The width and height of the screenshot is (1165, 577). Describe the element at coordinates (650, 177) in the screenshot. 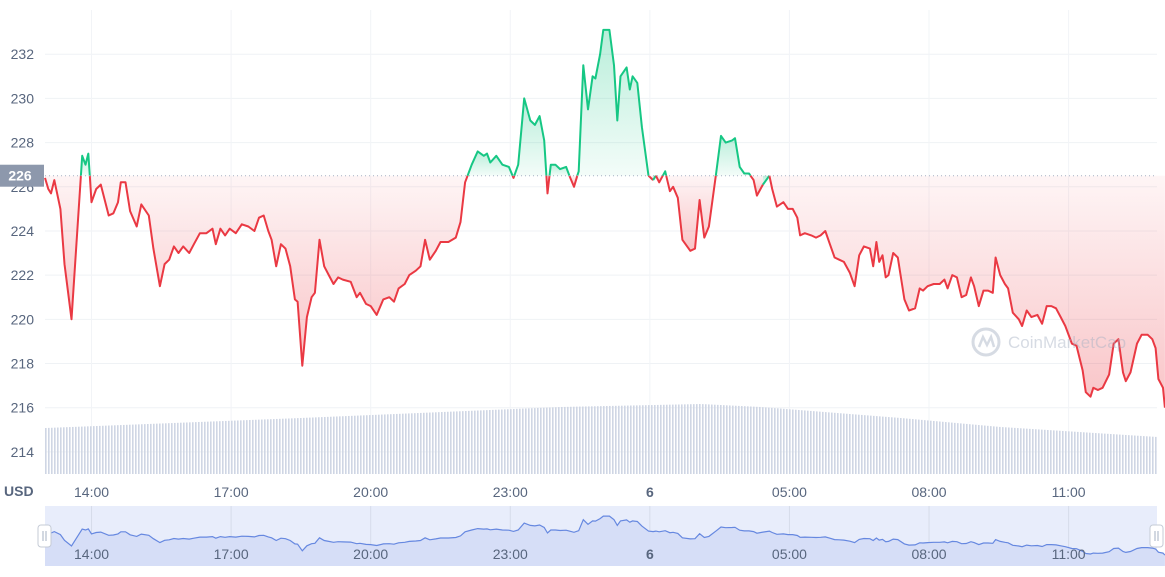

I see `line-segment-down` at that location.